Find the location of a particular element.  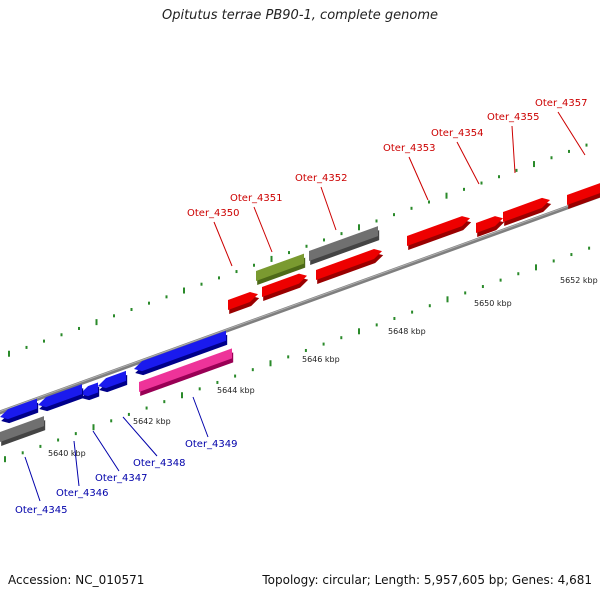

scale-label: 5646 kbp is located at coordinates (321, 359).